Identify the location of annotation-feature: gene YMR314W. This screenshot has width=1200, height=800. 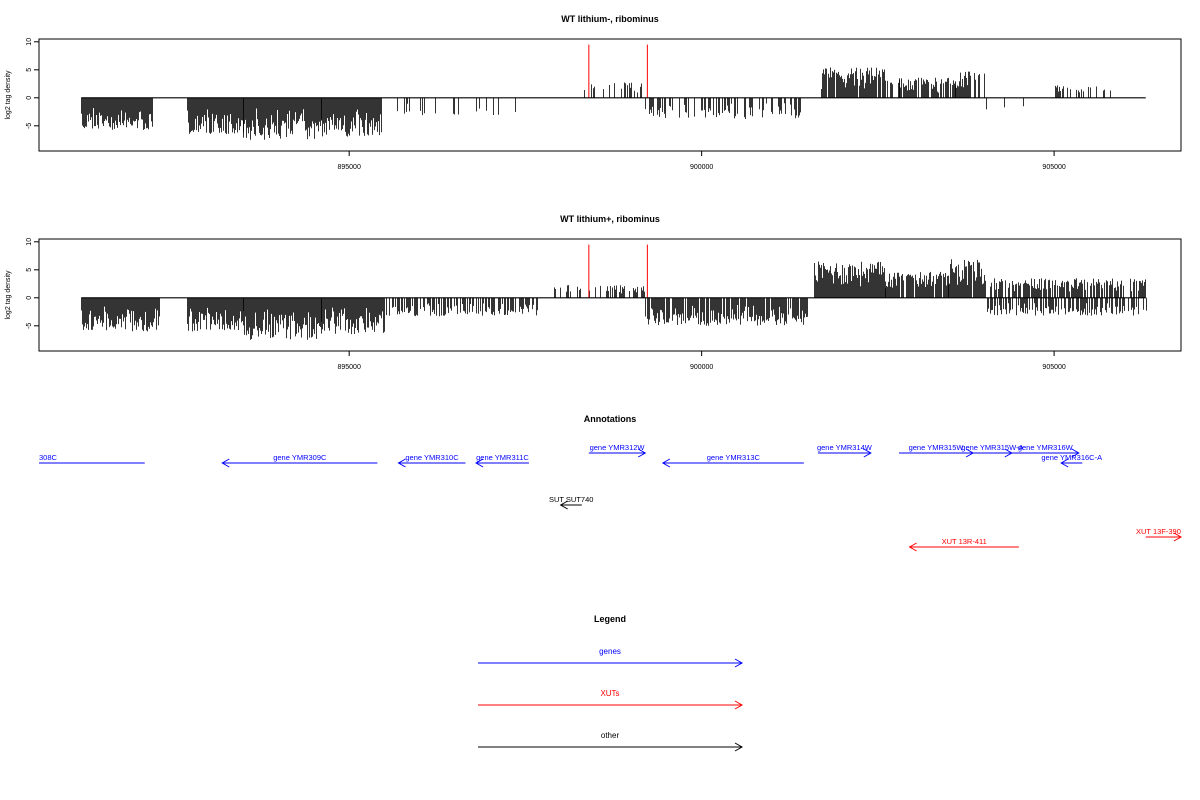
(845, 450).